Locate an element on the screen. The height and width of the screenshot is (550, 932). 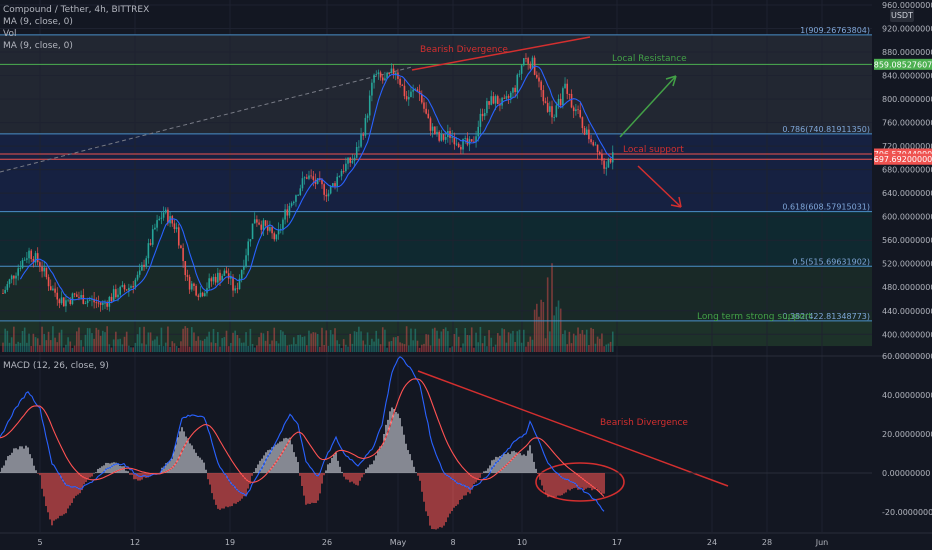
ma-legend-2: MA (9, close, 0) is located at coordinates (38, 46).